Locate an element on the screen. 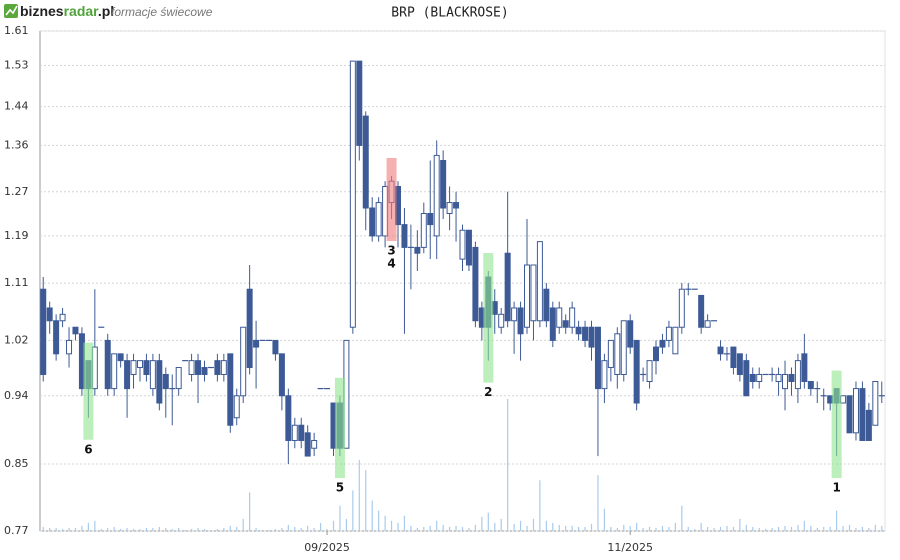 Image resolution: width=900 pixels, height=560 pixels. logo-accent: radar is located at coordinates (82, 11).